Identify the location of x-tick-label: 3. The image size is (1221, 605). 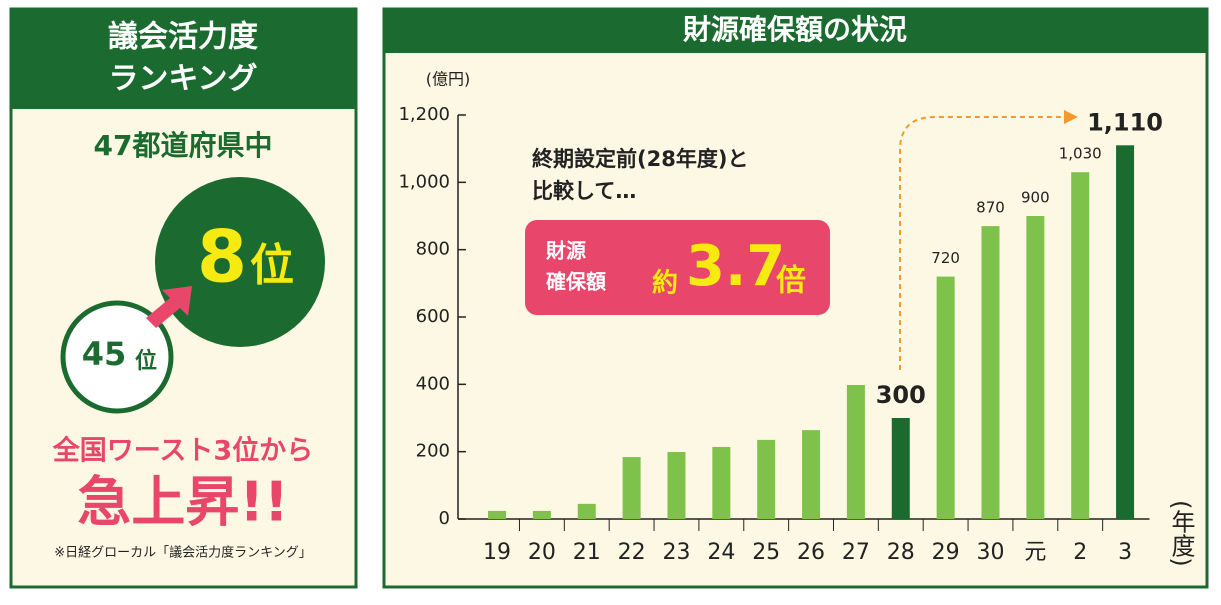
(1125, 552).